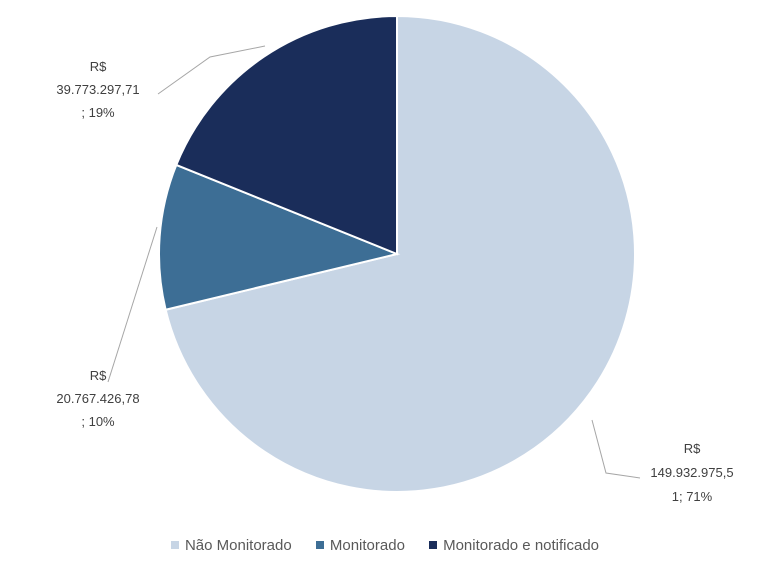  What do you see at coordinates (319, 545) in the screenshot?
I see `legend-marker-monitorado` at bounding box center [319, 545].